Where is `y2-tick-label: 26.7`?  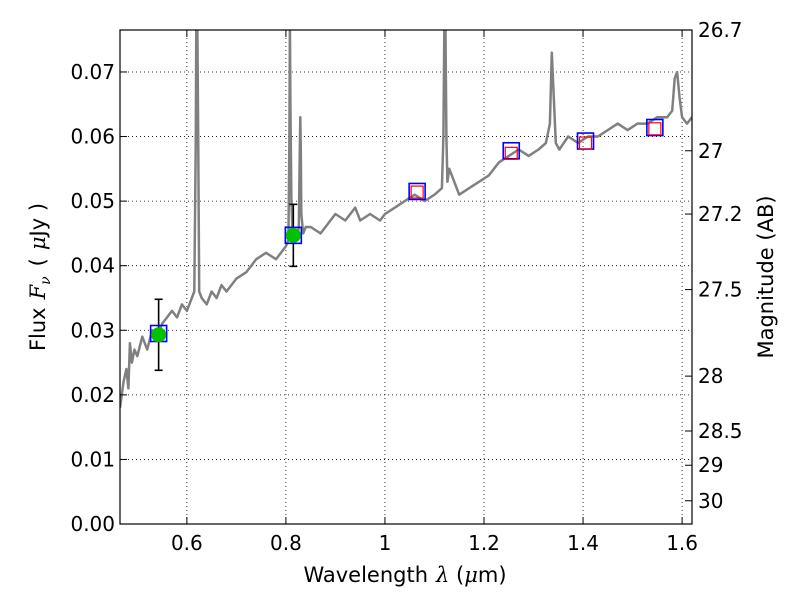
y2-tick-label: 26.7 is located at coordinates (720, 30).